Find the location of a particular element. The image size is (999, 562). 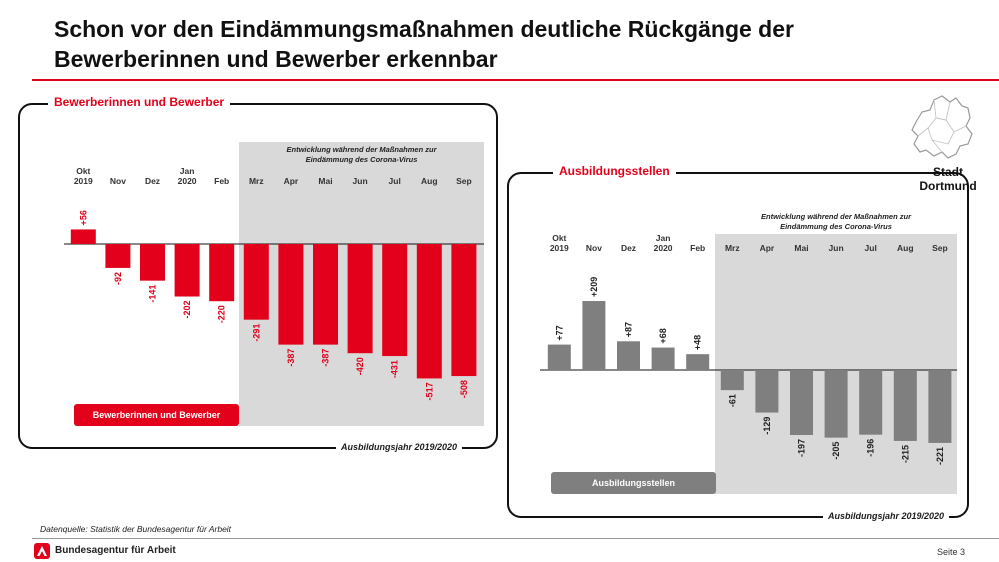

organization-name: Bundesagentur für Arbeit is located at coordinates (115, 550).